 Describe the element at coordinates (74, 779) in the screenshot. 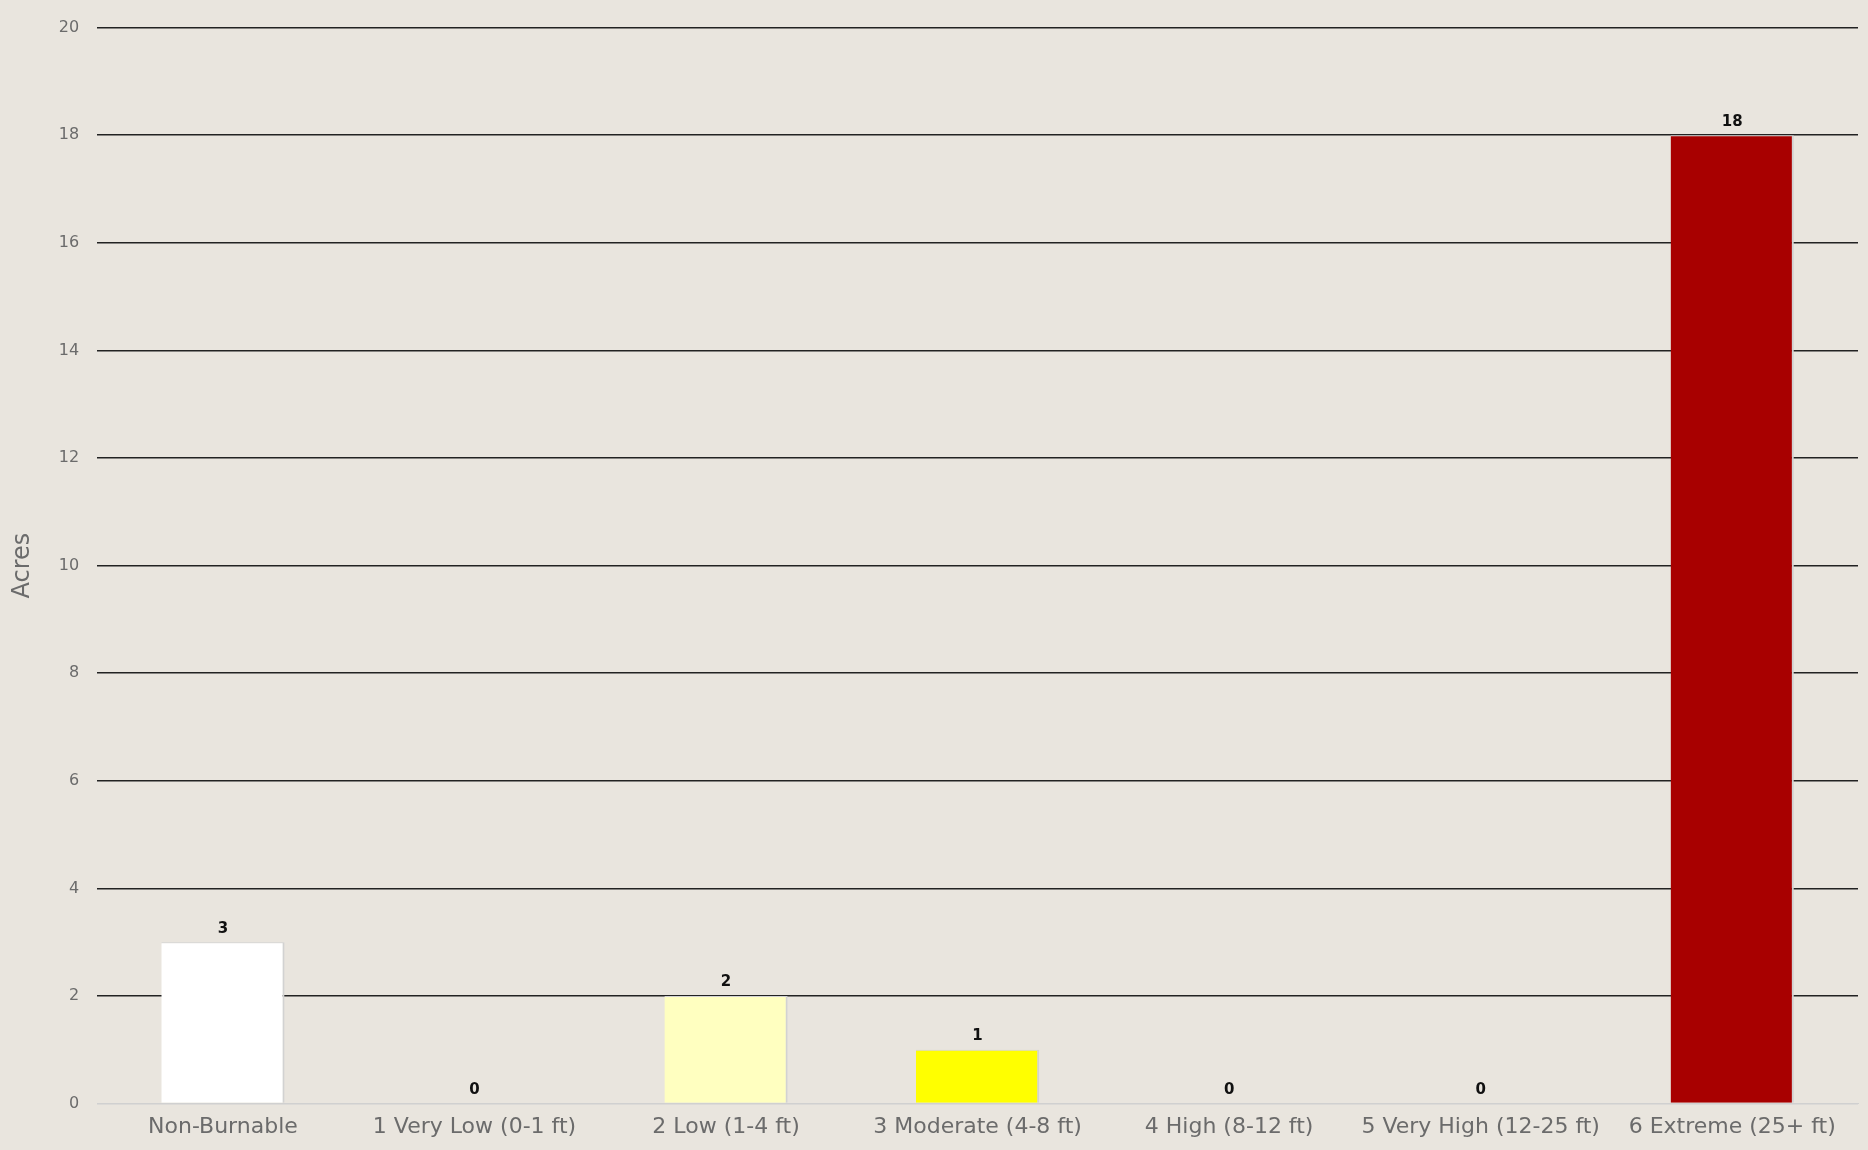

I see `y-tick-label: 6` at that location.